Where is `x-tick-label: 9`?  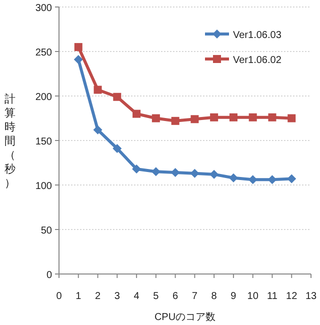
x-tick-label: 9 is located at coordinates (233, 296).